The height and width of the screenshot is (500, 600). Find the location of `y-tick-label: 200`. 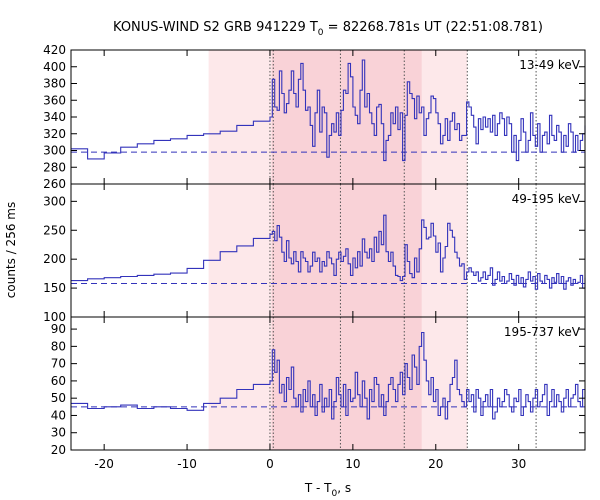

y-tick-label: 200 is located at coordinates (54, 259).